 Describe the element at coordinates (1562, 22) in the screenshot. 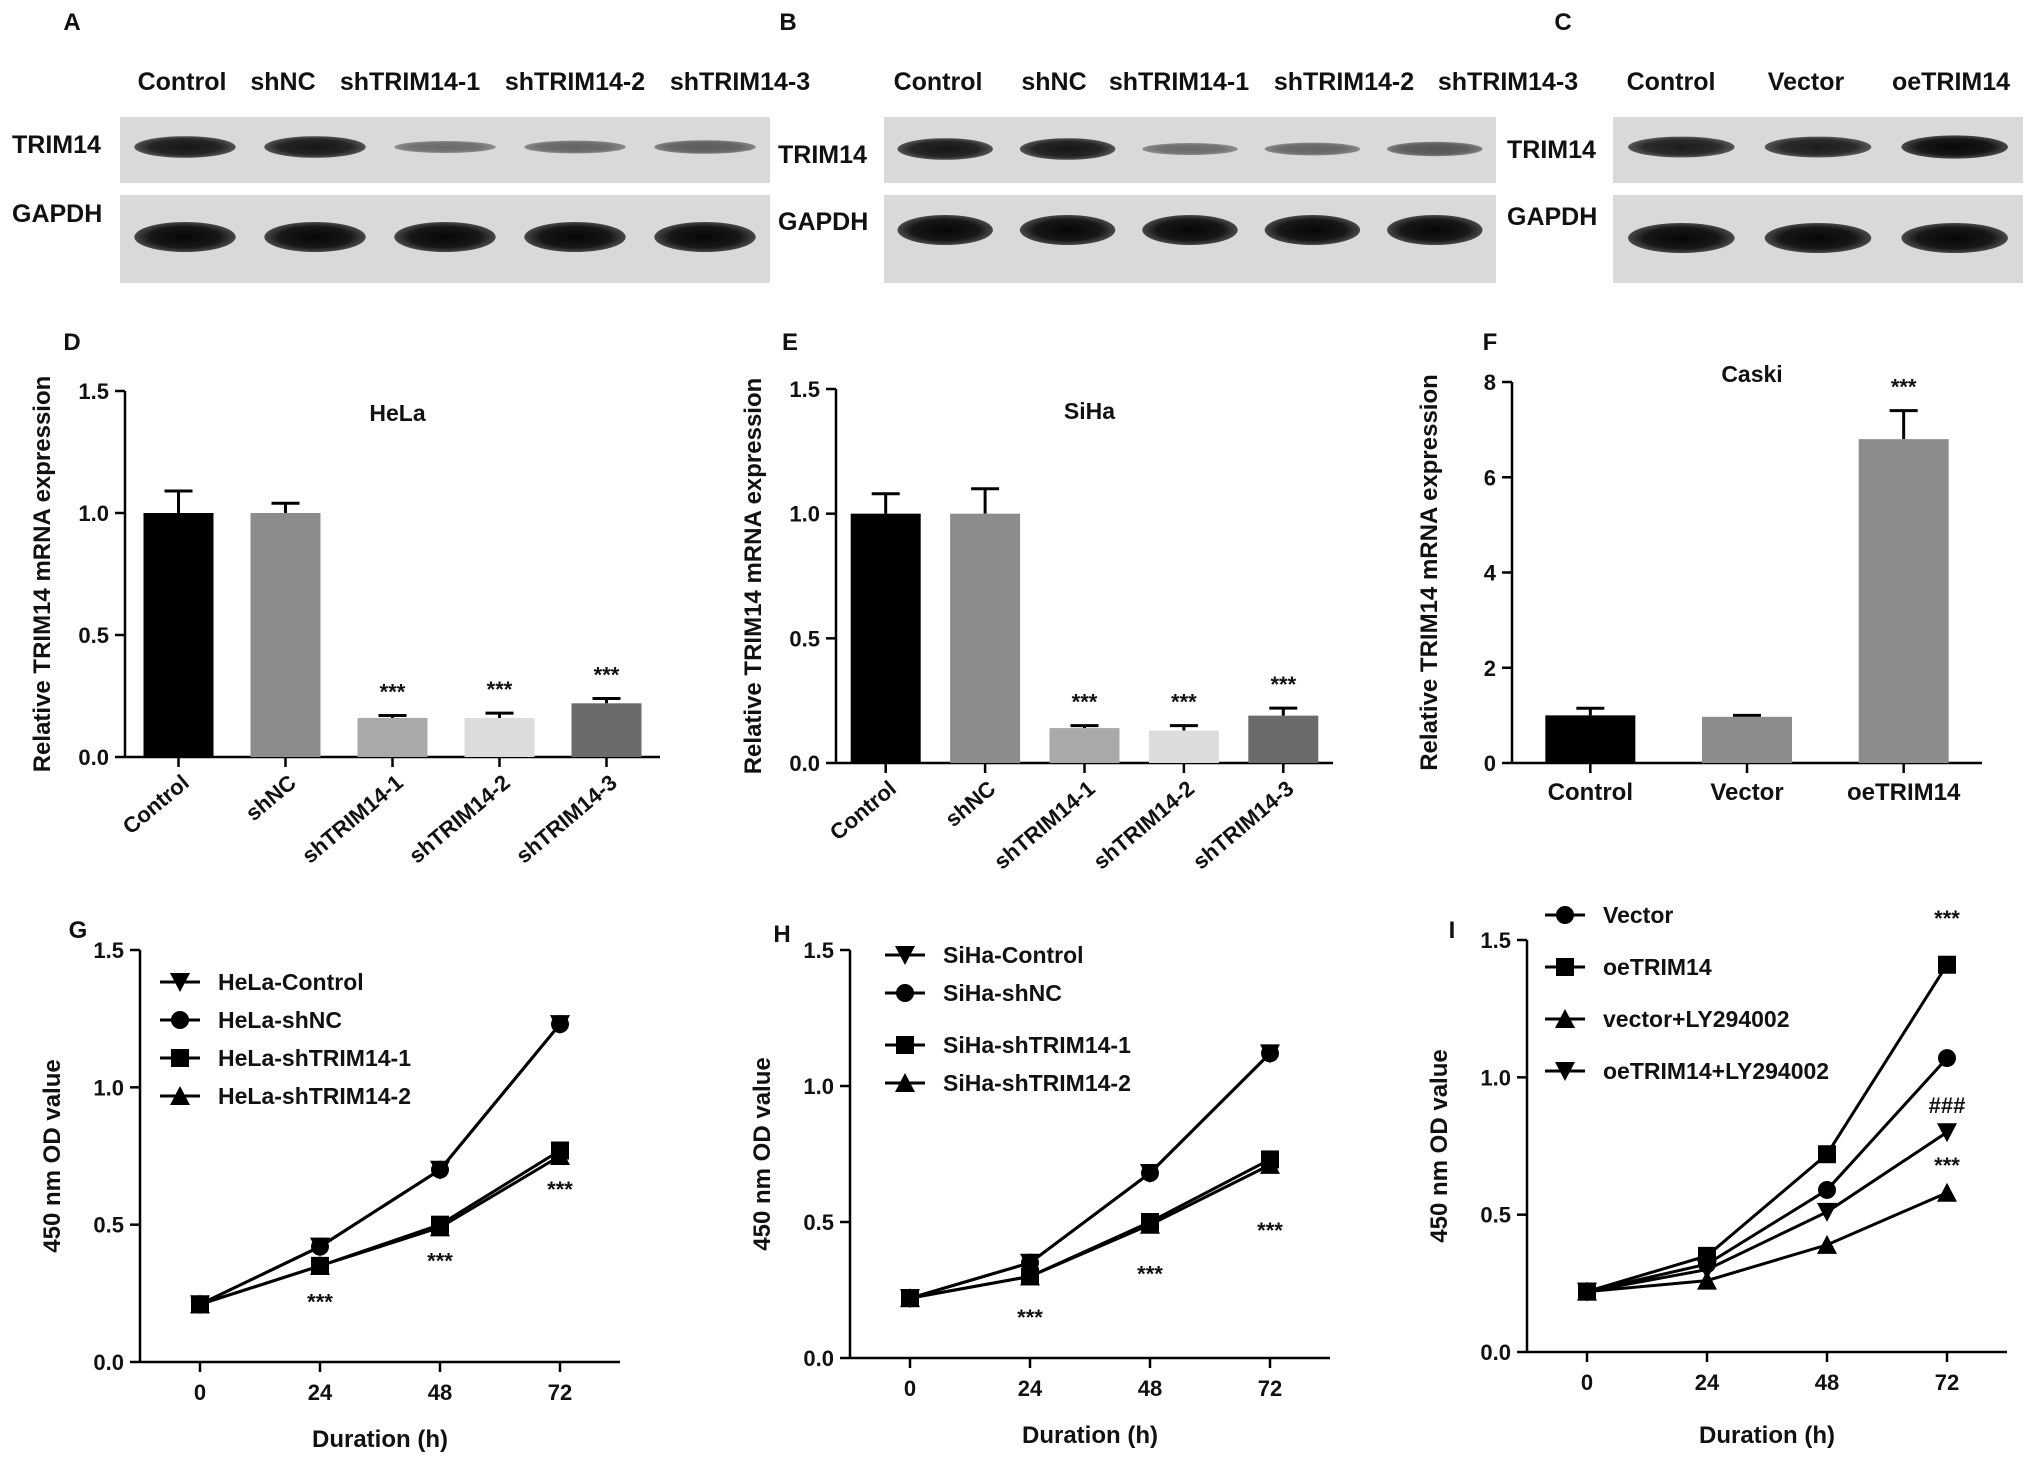

I see `panel-letter: C` at that location.